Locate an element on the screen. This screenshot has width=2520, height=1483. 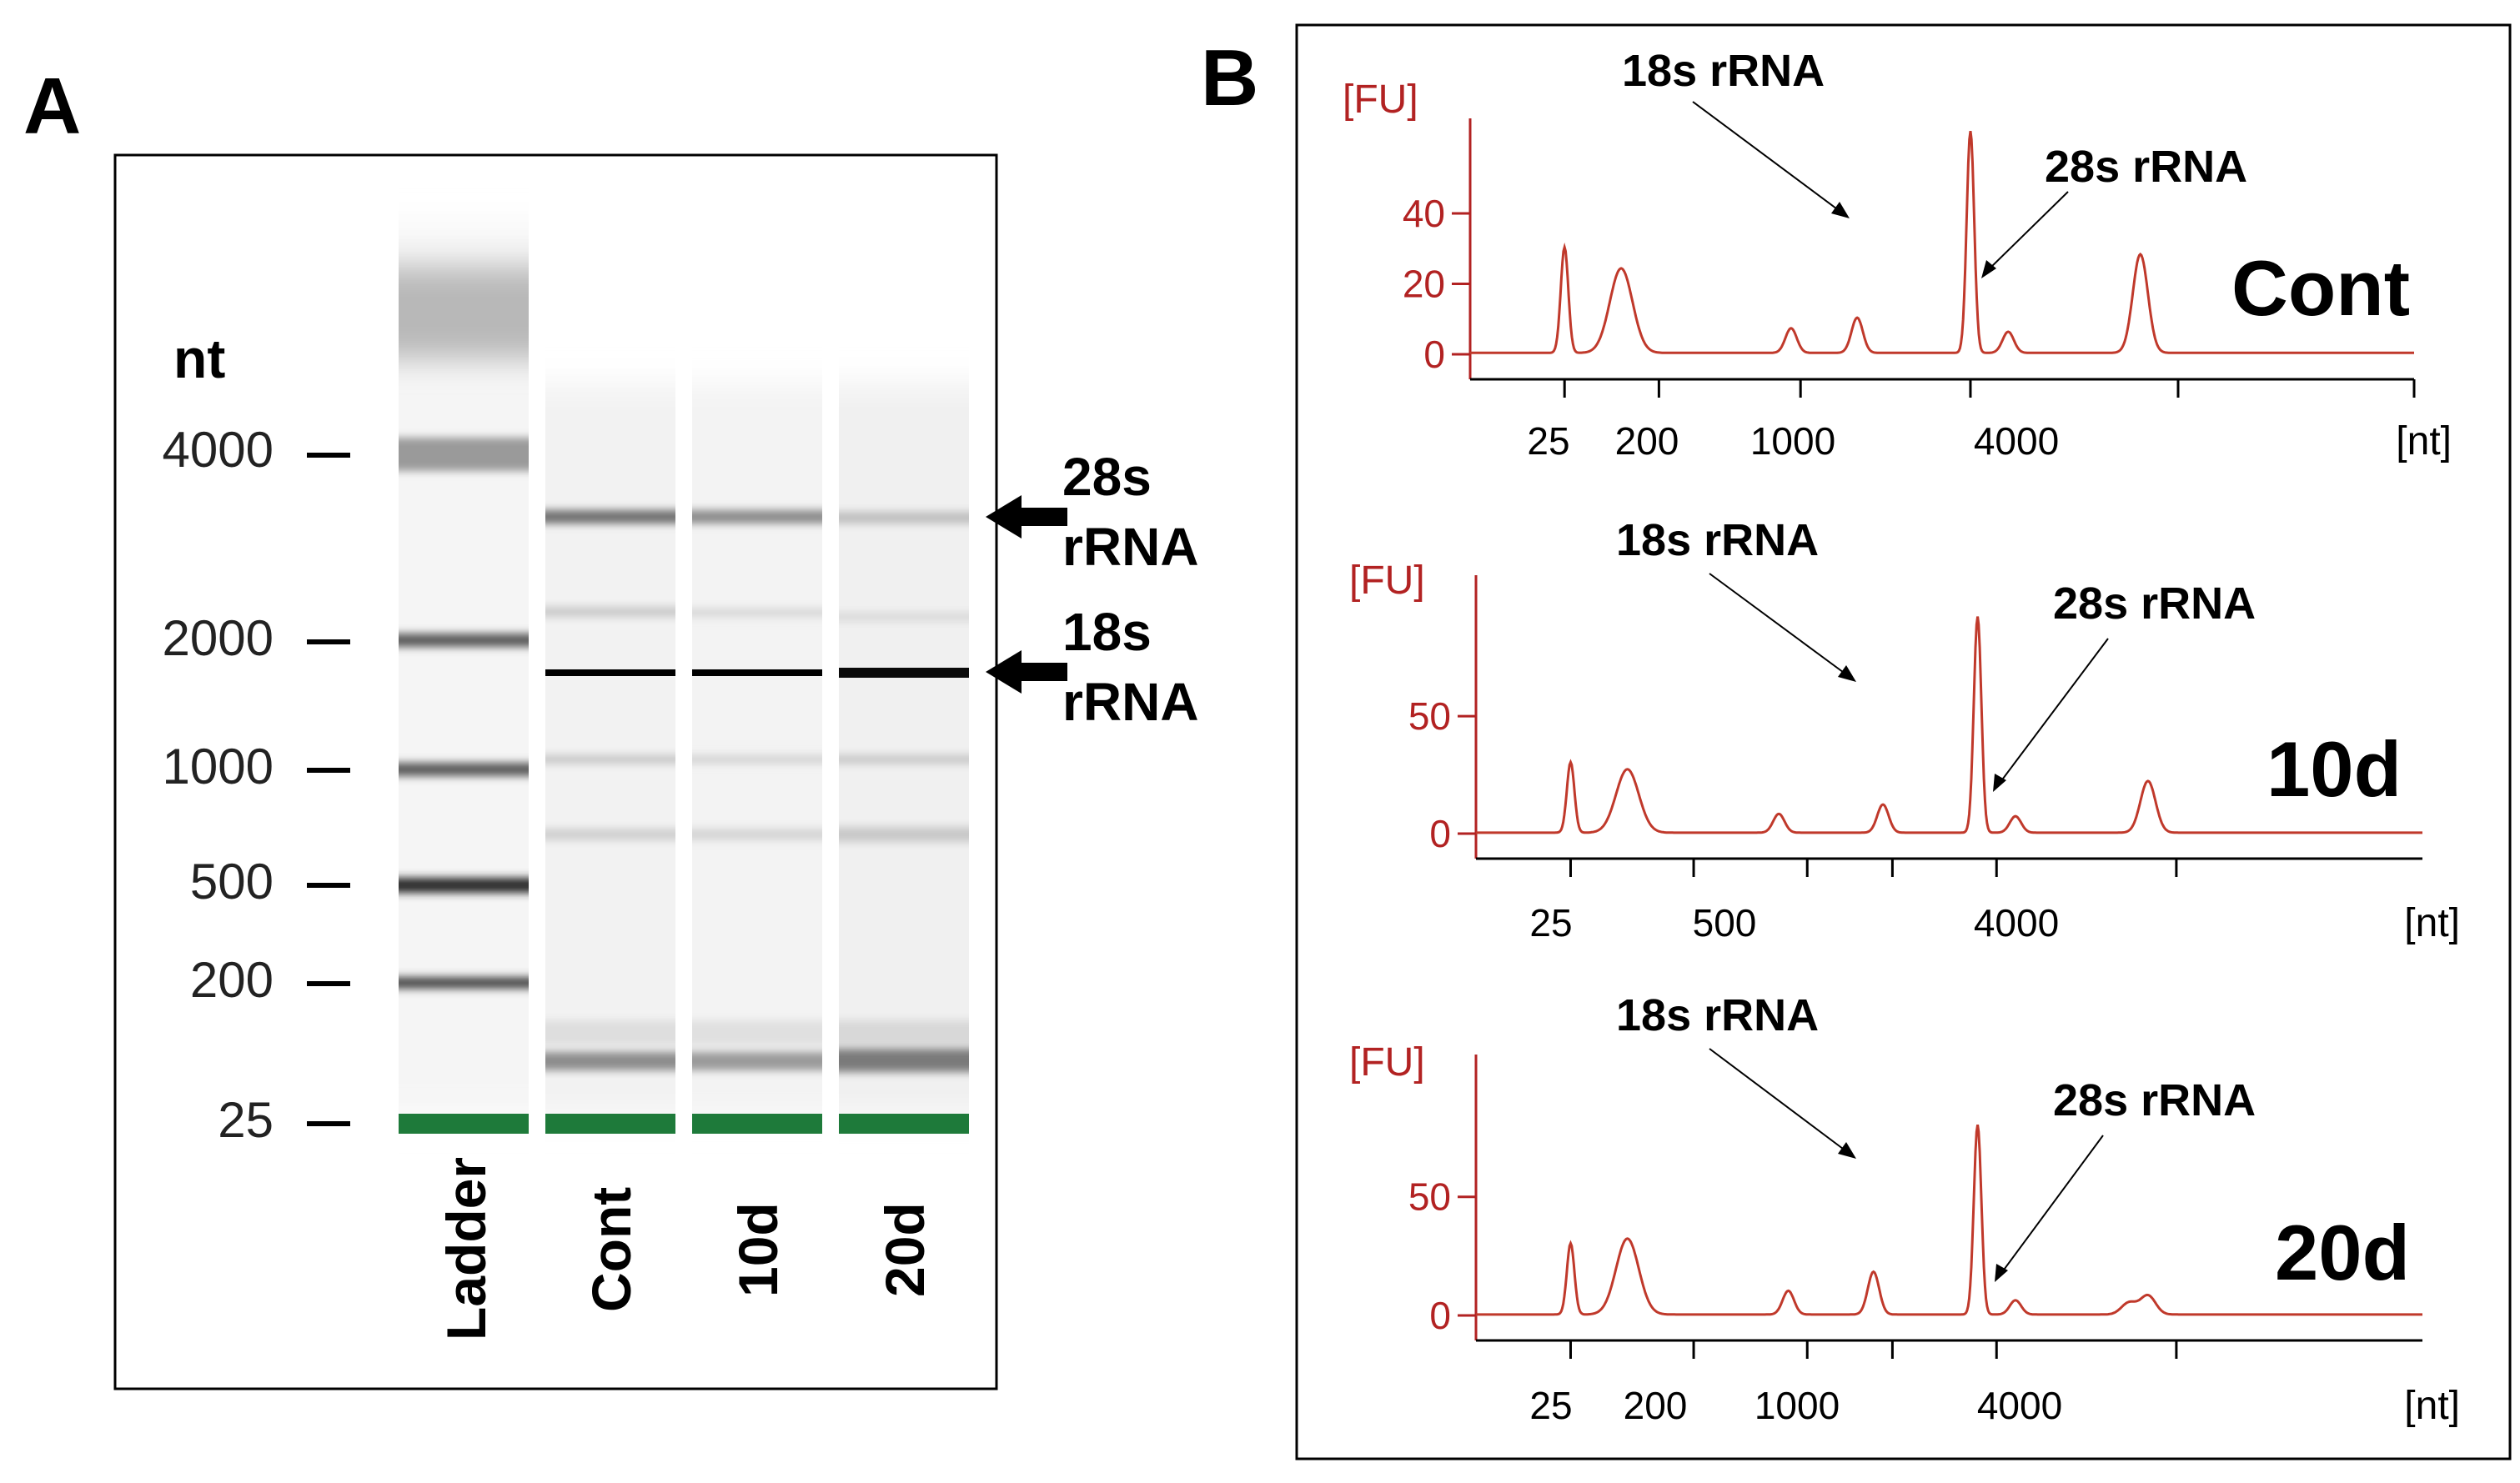
arrow-18s-label-line2: rRNA is located at coordinates (1130, 702).